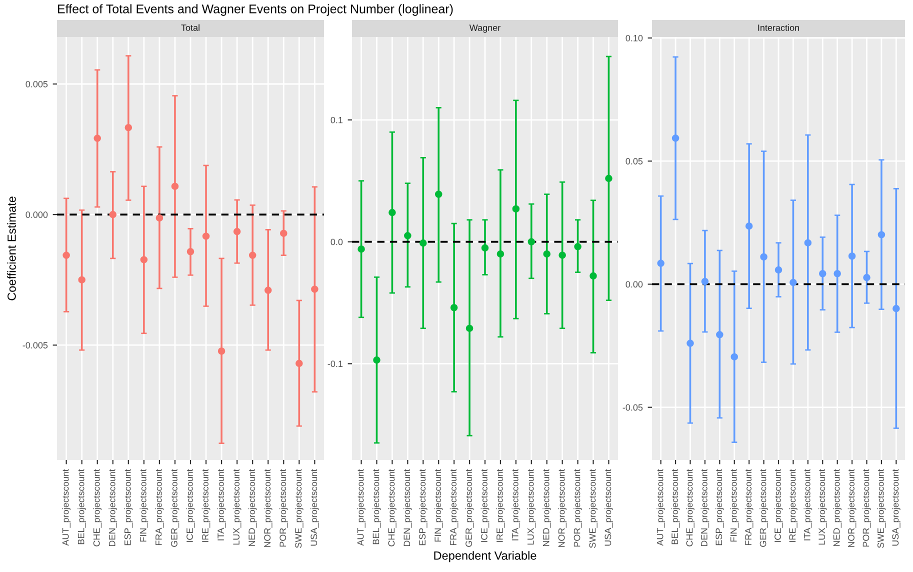 This screenshot has height=572, width=913. I want to click on y-tick-label: 0.00, so click(634, 284).